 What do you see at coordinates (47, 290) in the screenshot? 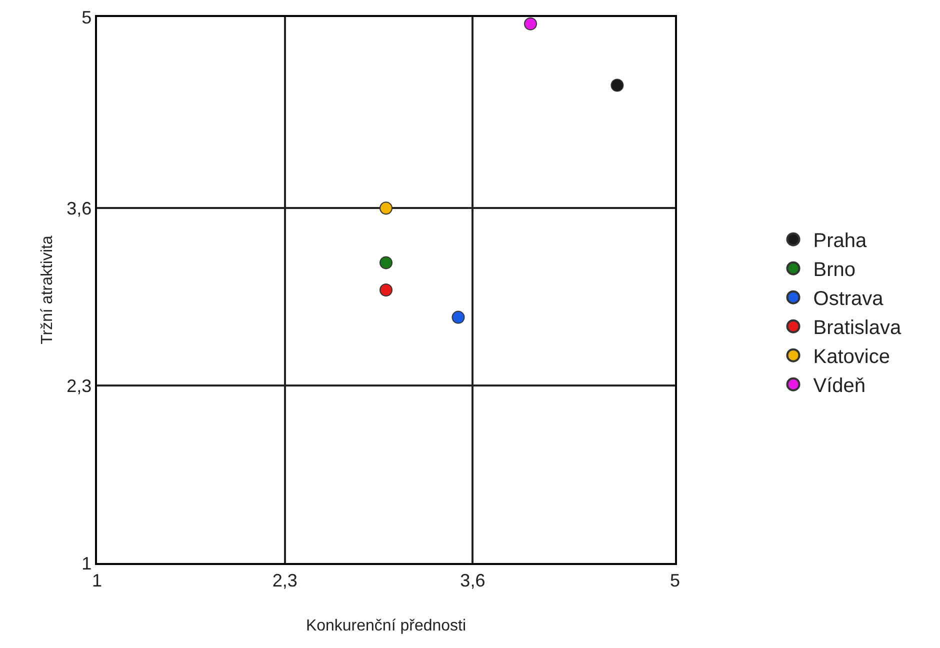
I see `y-axis-title: Tržní atraktivita` at bounding box center [47, 290].